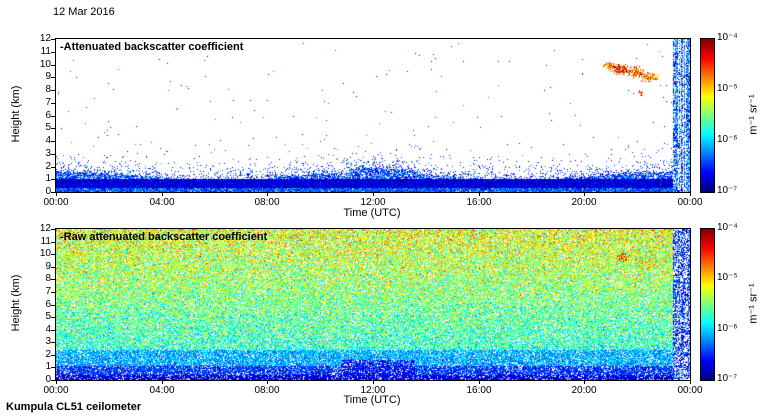 Image resolution: width=780 pixels, height=420 pixels. I want to click on x-tick-label: 04:00, so click(162, 202).